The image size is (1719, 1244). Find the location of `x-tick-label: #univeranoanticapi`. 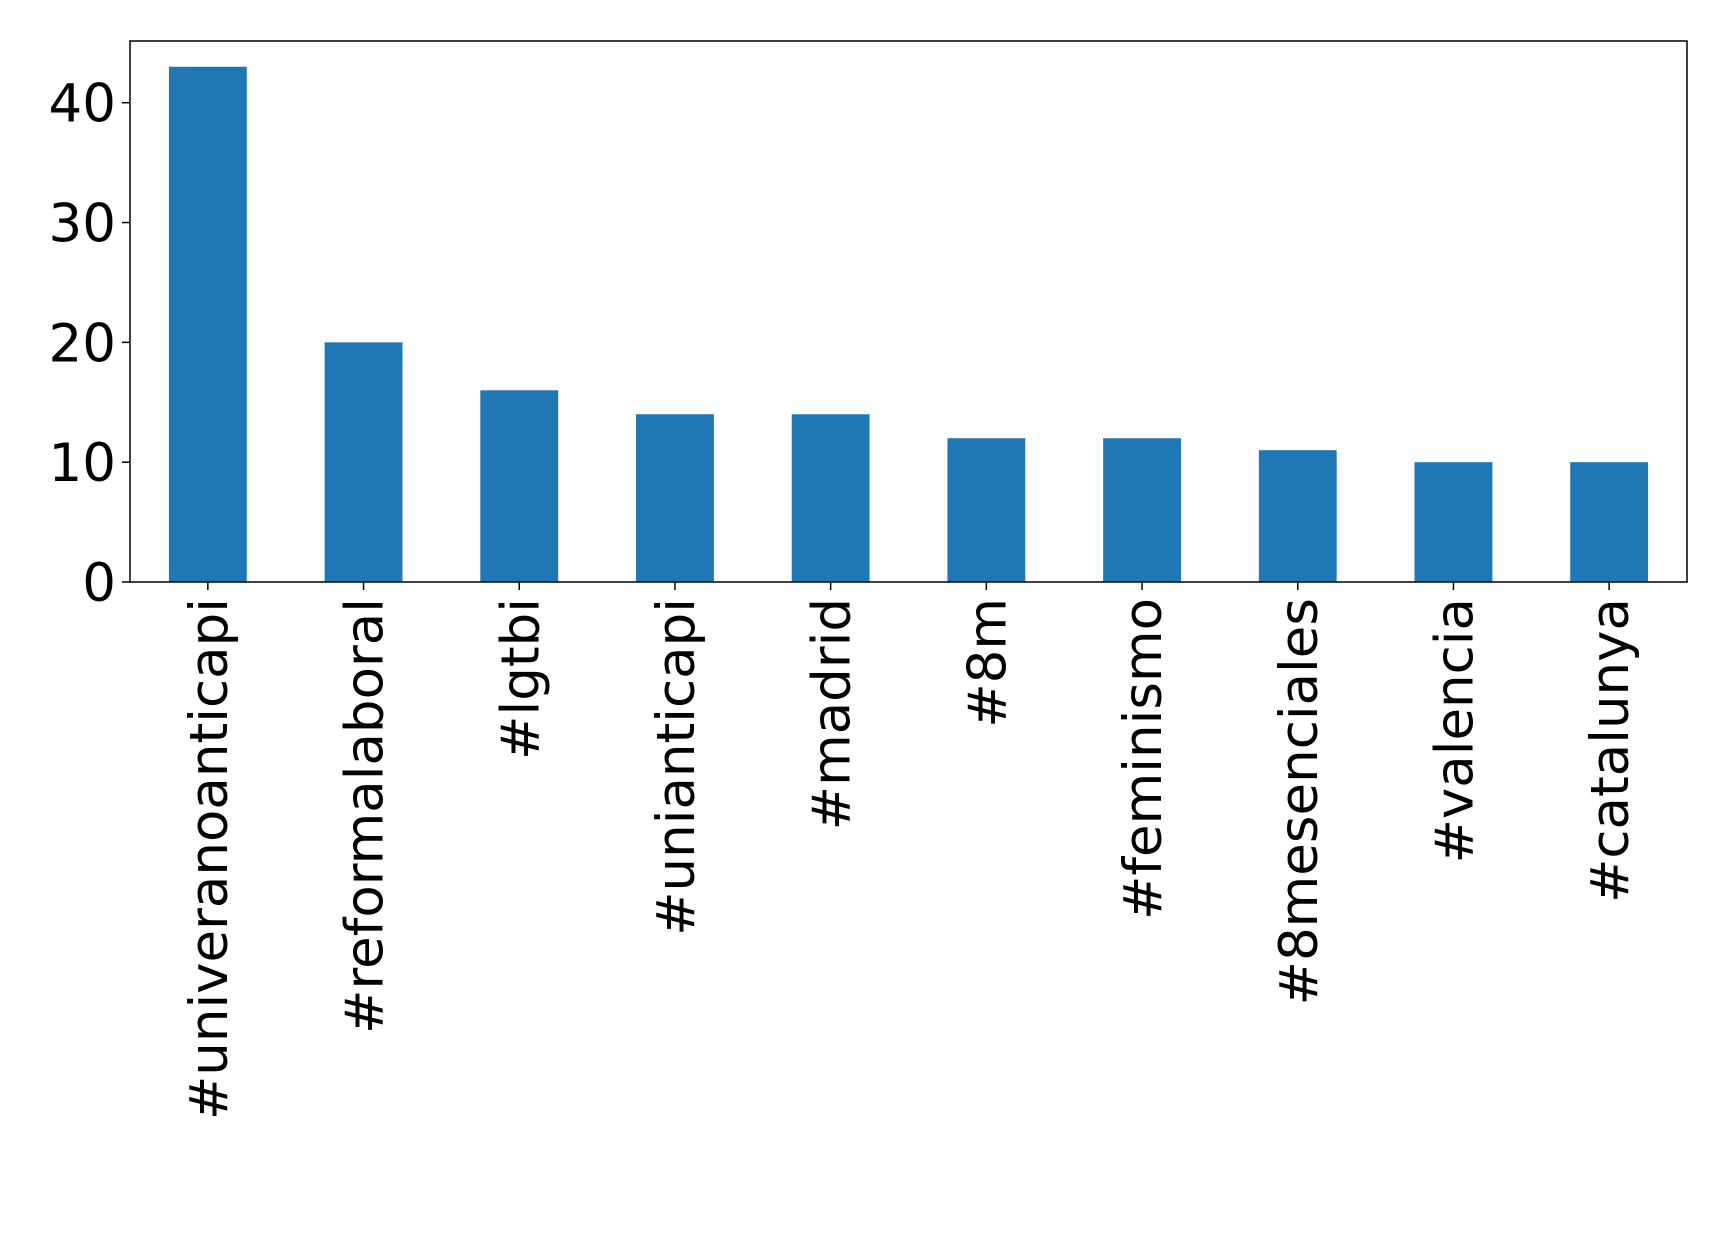

x-tick-label: #univeranoanticapi is located at coordinates (209, 859).